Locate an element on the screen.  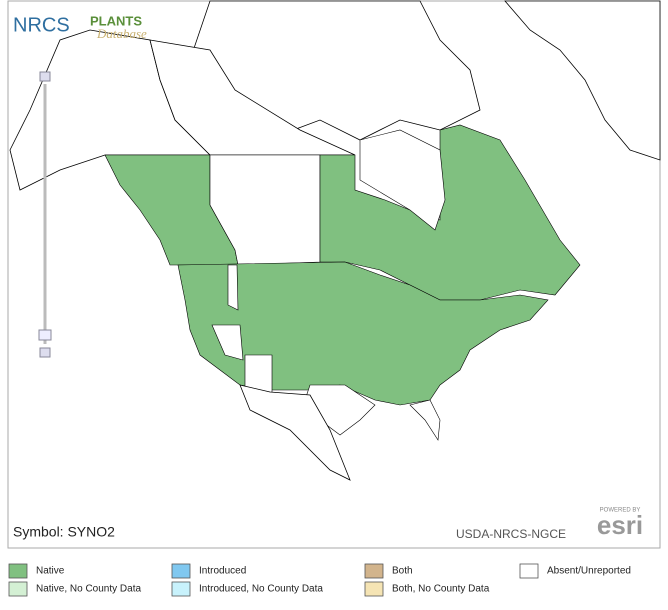
zoom-thumb is located at coordinates (45, 335).